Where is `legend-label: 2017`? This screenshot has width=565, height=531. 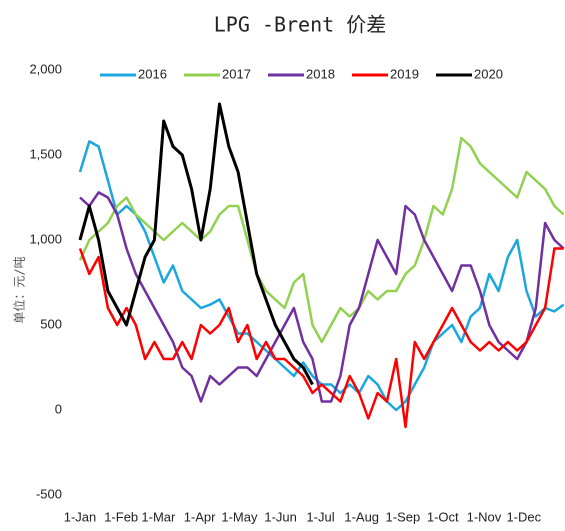 legend-label: 2017 is located at coordinates (236, 73).